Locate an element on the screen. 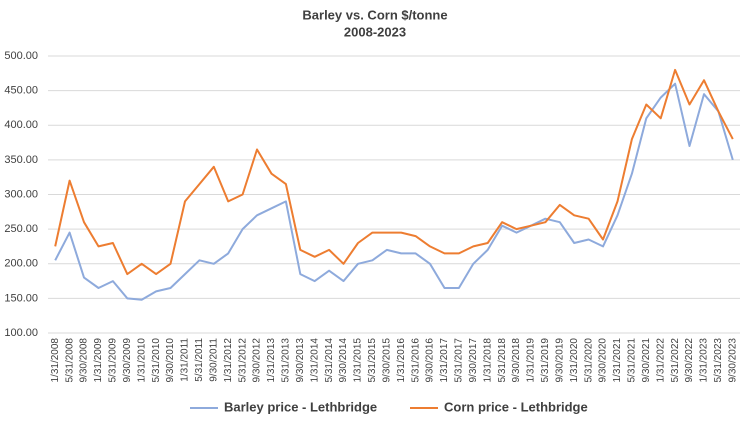  y-tick-label: 450.00 is located at coordinates (21, 91).